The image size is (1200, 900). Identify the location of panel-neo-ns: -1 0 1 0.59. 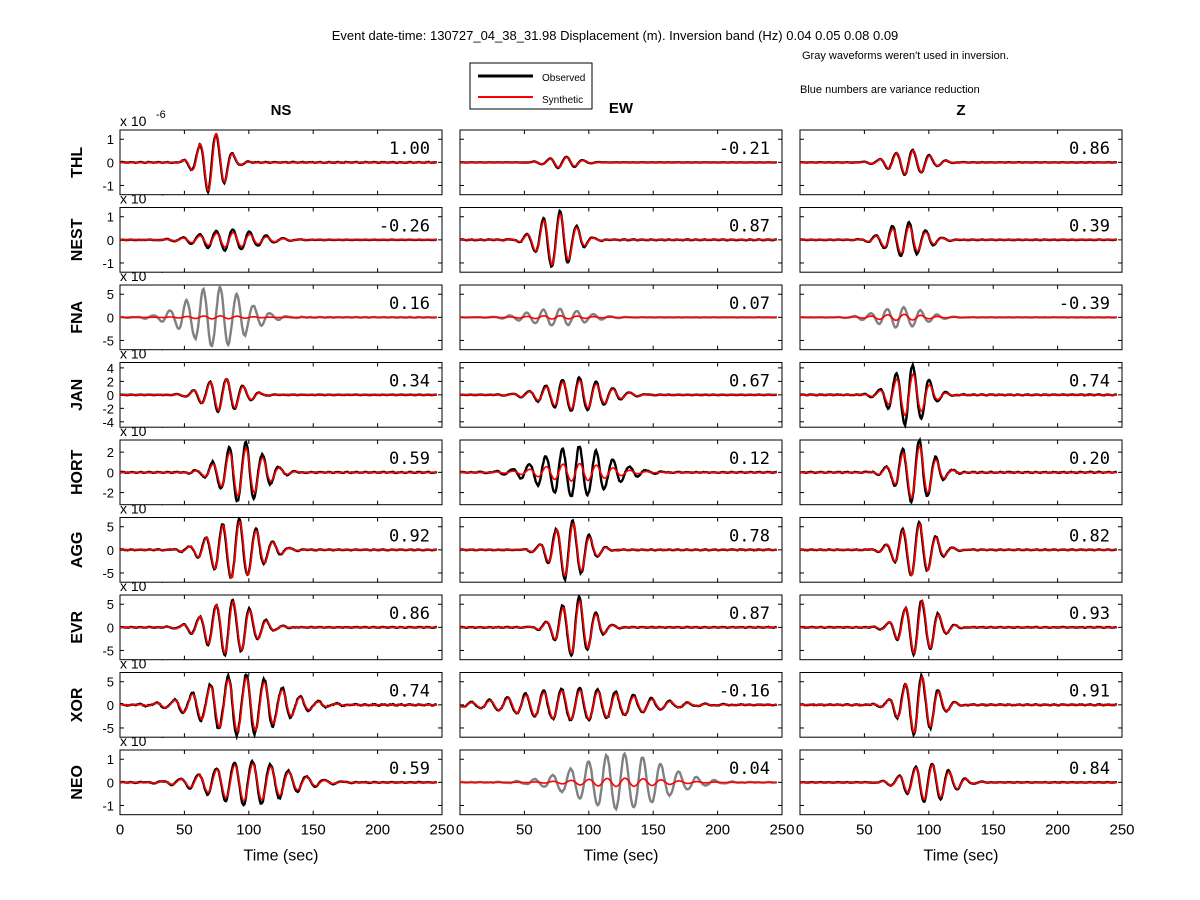
(272, 782).